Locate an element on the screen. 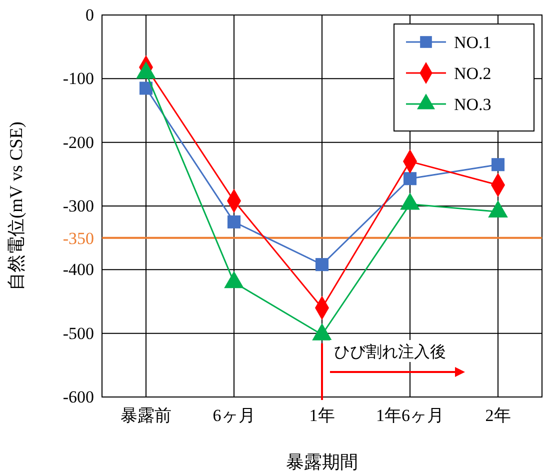 The image size is (544, 474). y-tick-label: -100 is located at coordinates (78, 78).